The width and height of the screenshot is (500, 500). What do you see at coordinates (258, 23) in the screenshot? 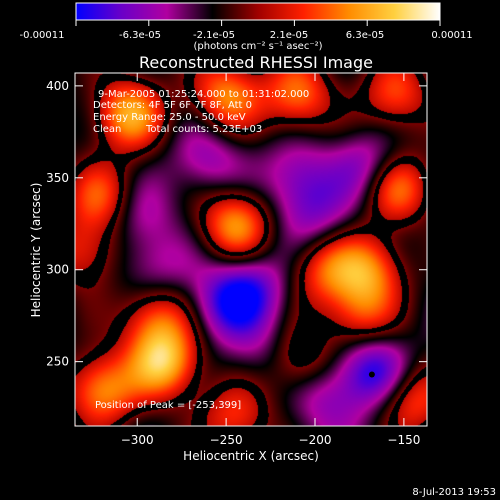
I see `colorbar-ticks` at bounding box center [258, 23].